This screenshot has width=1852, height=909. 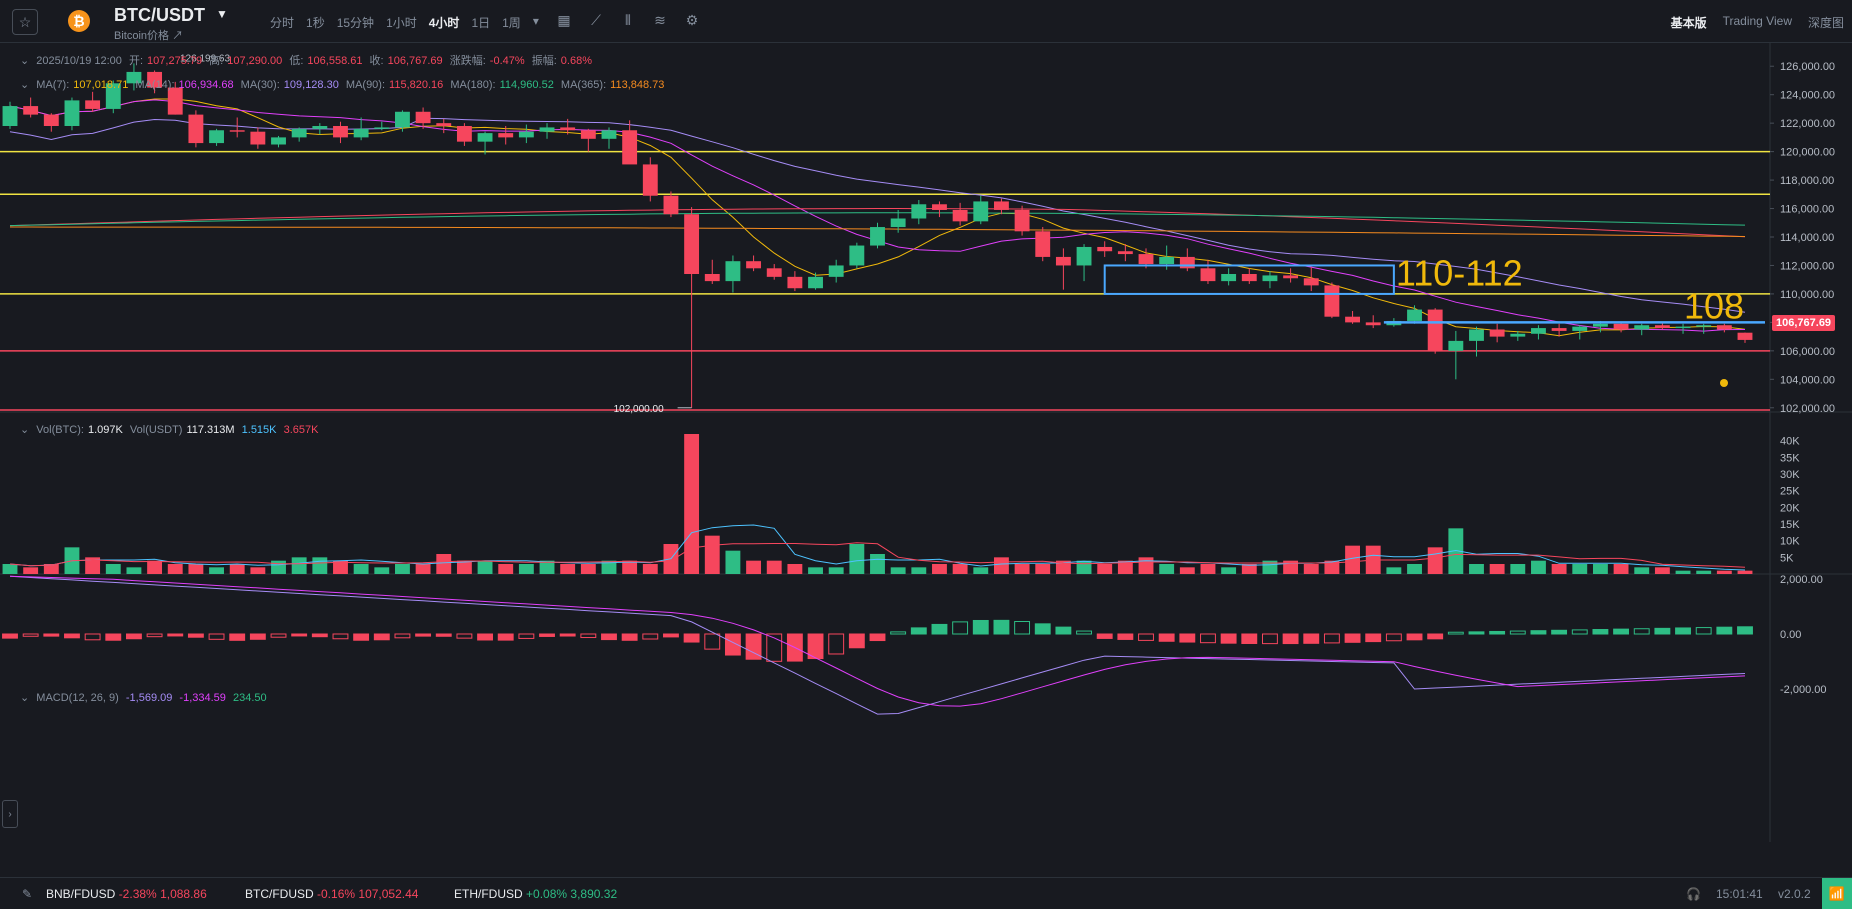 I want to click on ticker-eth: ETH/FDUSD +0.08% 3,890.32, so click(x=535, y=894).